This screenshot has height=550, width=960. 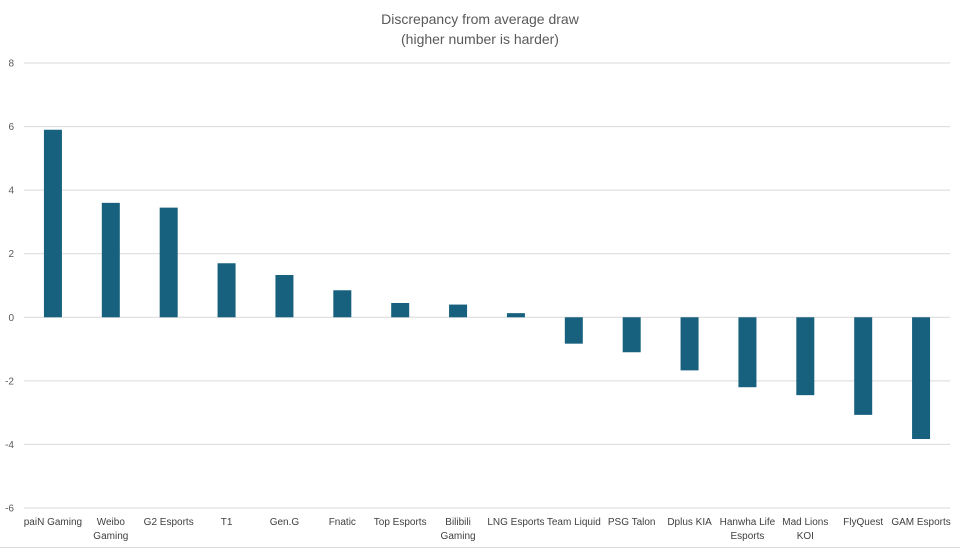 I want to click on x-tick-label: Top Esports, so click(x=400, y=522).